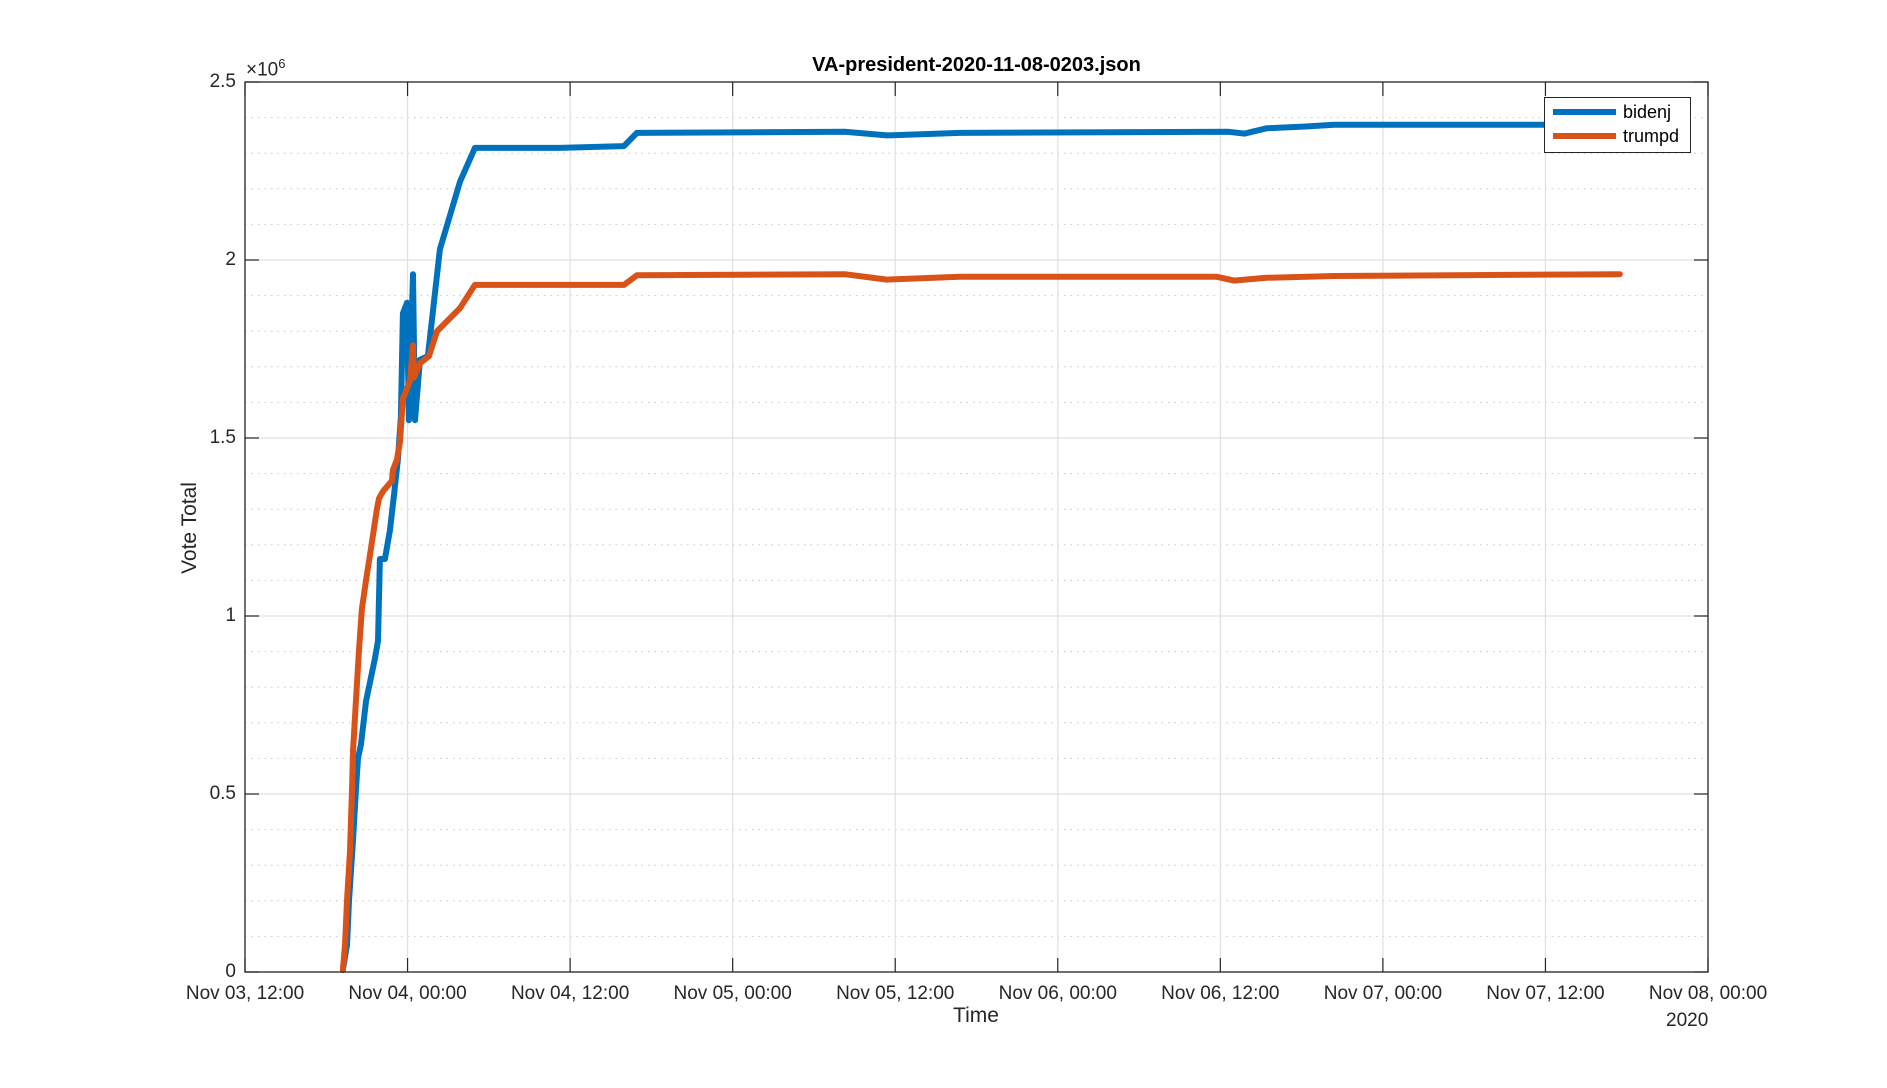  What do you see at coordinates (976, 65) in the screenshot?
I see `chart-title: VA-president-2020-11-08-0203.json` at bounding box center [976, 65].